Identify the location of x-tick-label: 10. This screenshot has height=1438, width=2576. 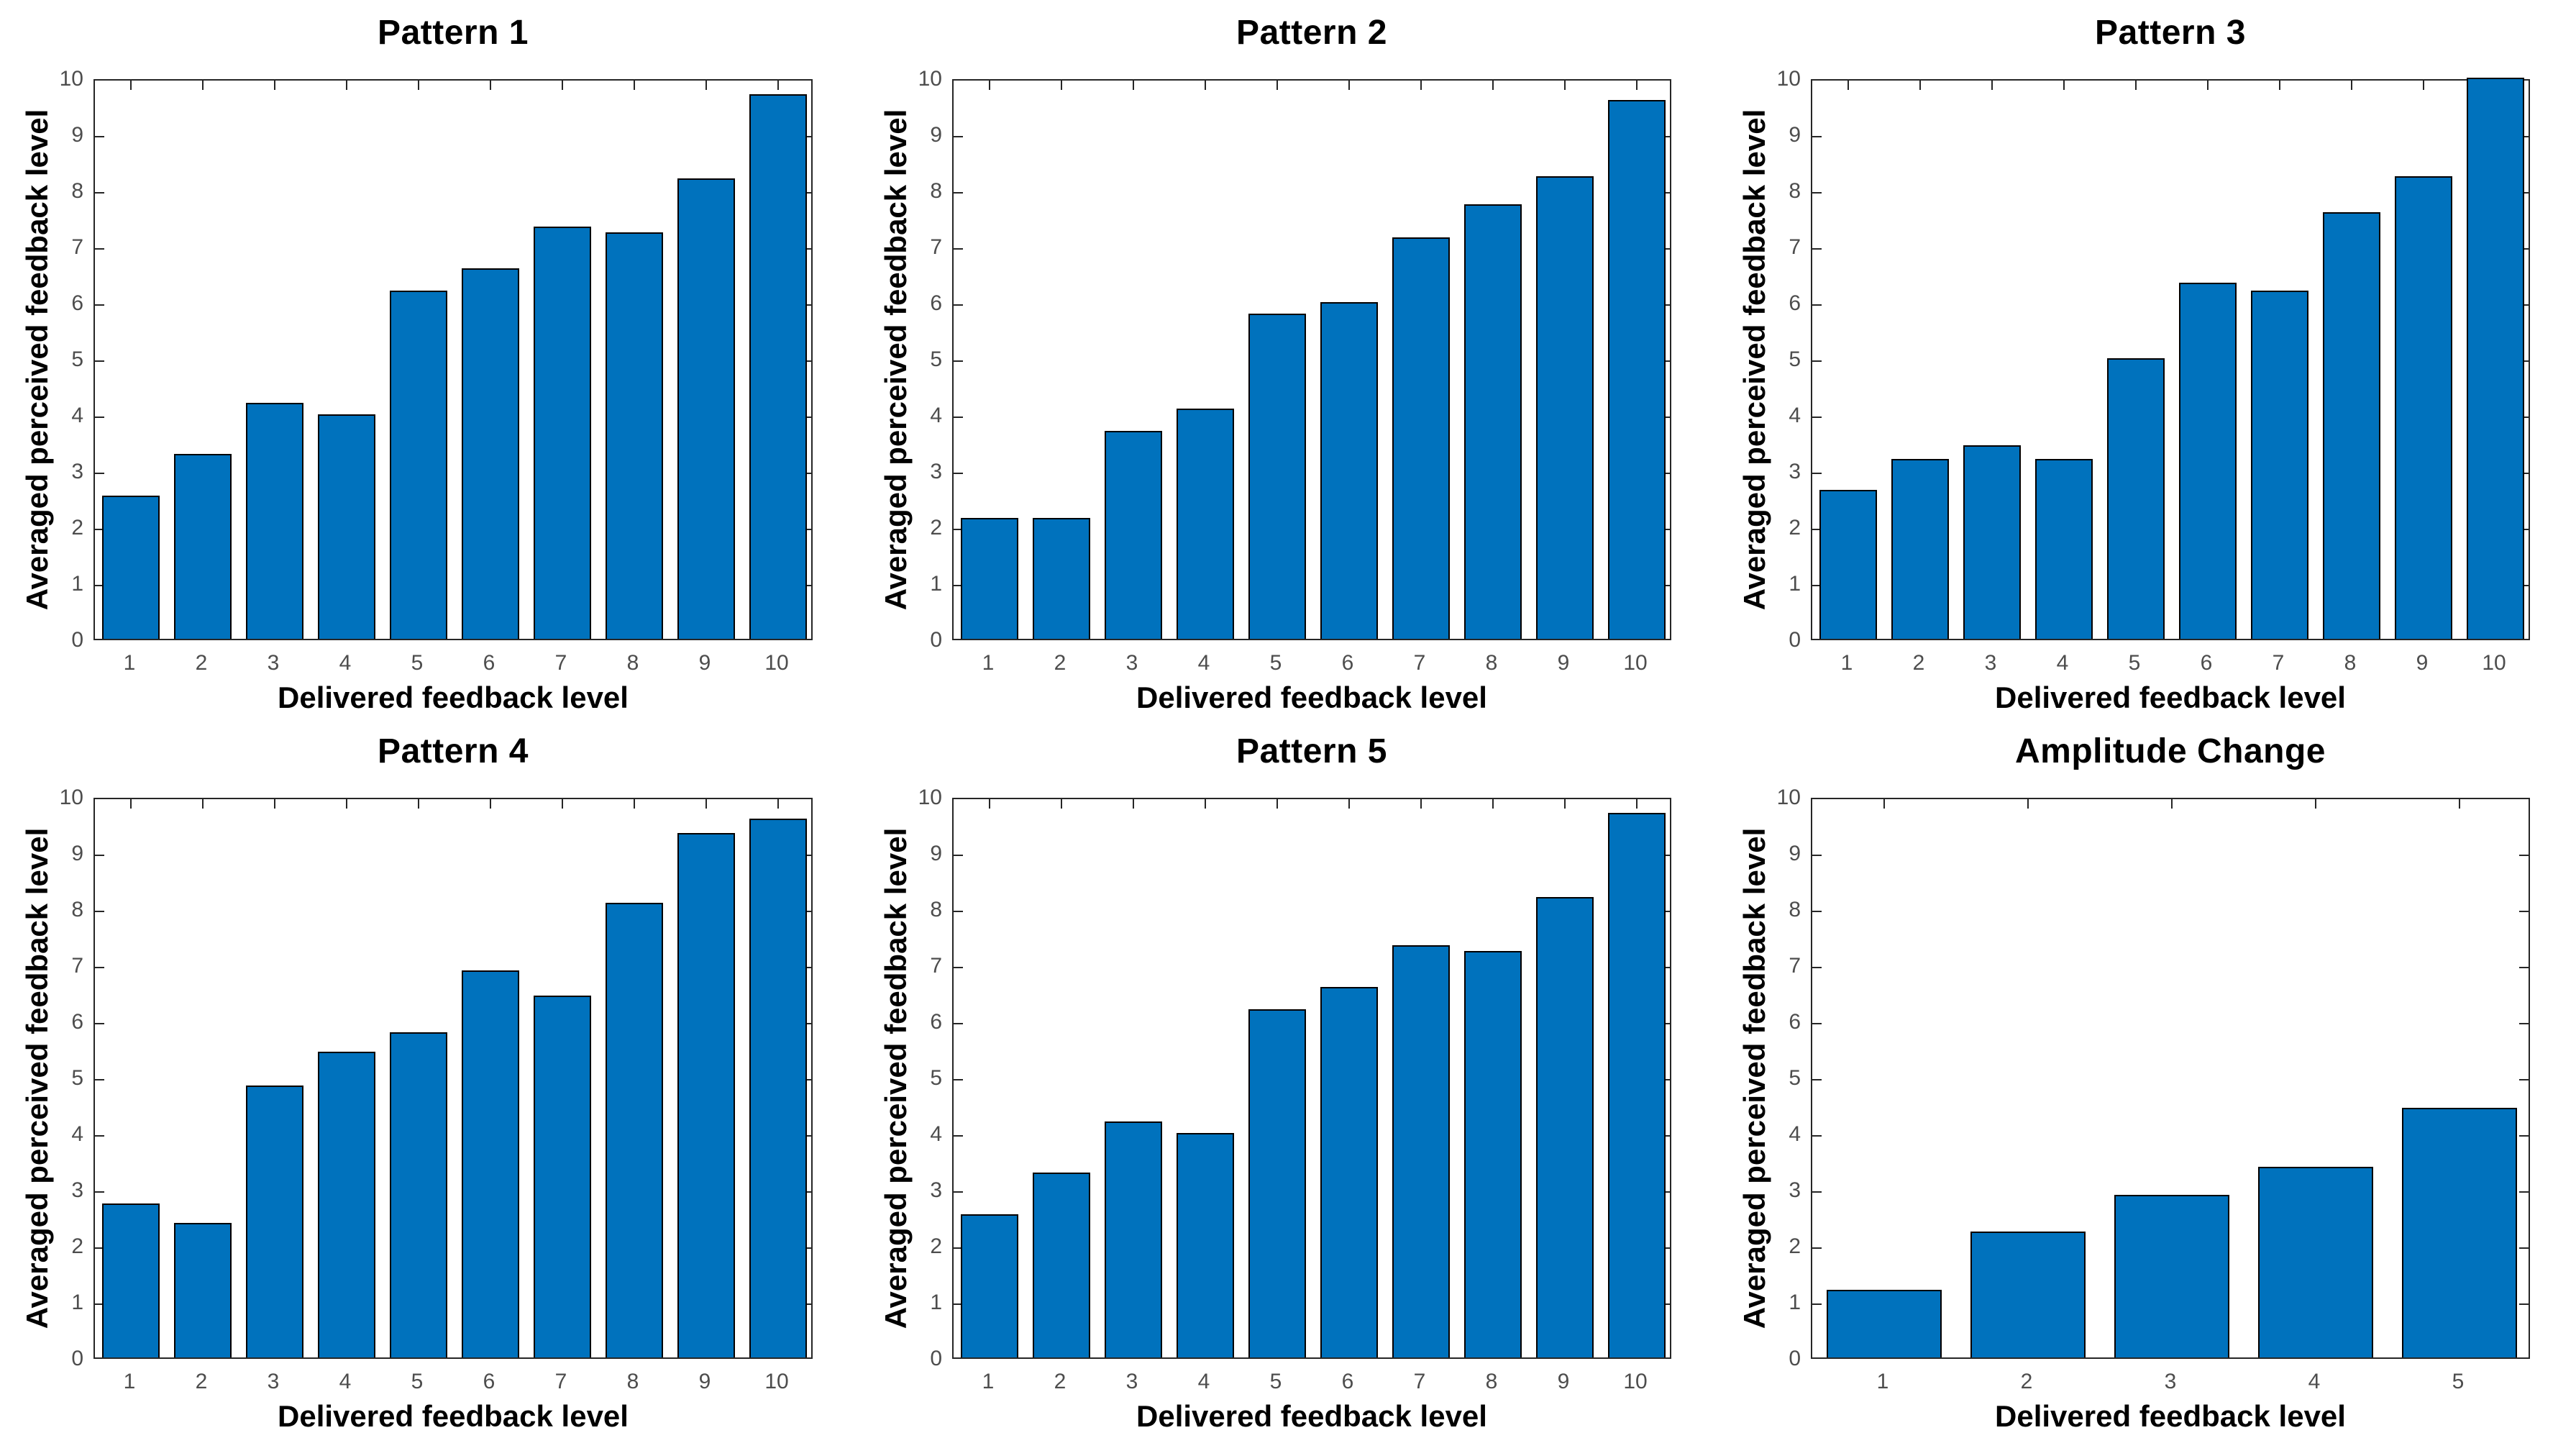
(1635, 663).